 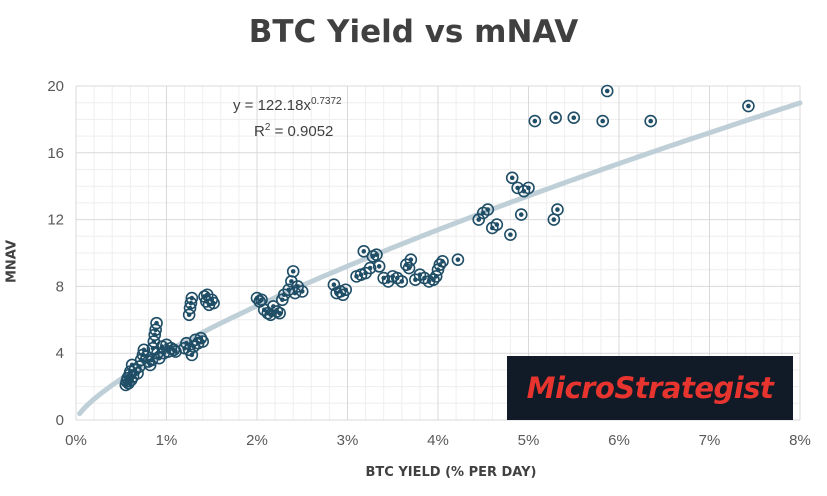 I want to click on x-tick-label: 0%, so click(x=76, y=440).